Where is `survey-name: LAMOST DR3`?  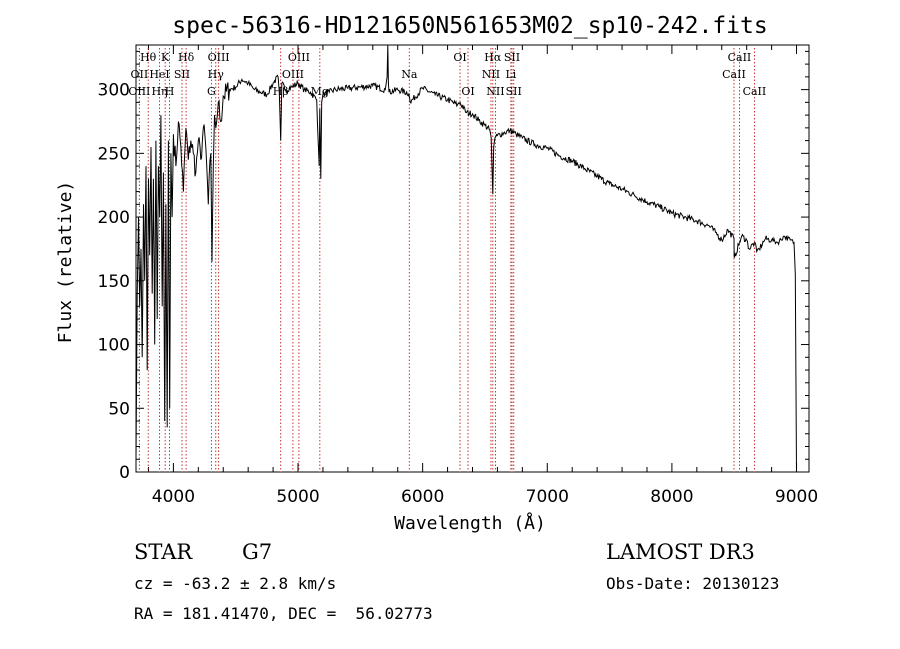
survey-name: LAMOST DR3 is located at coordinates (680, 552).